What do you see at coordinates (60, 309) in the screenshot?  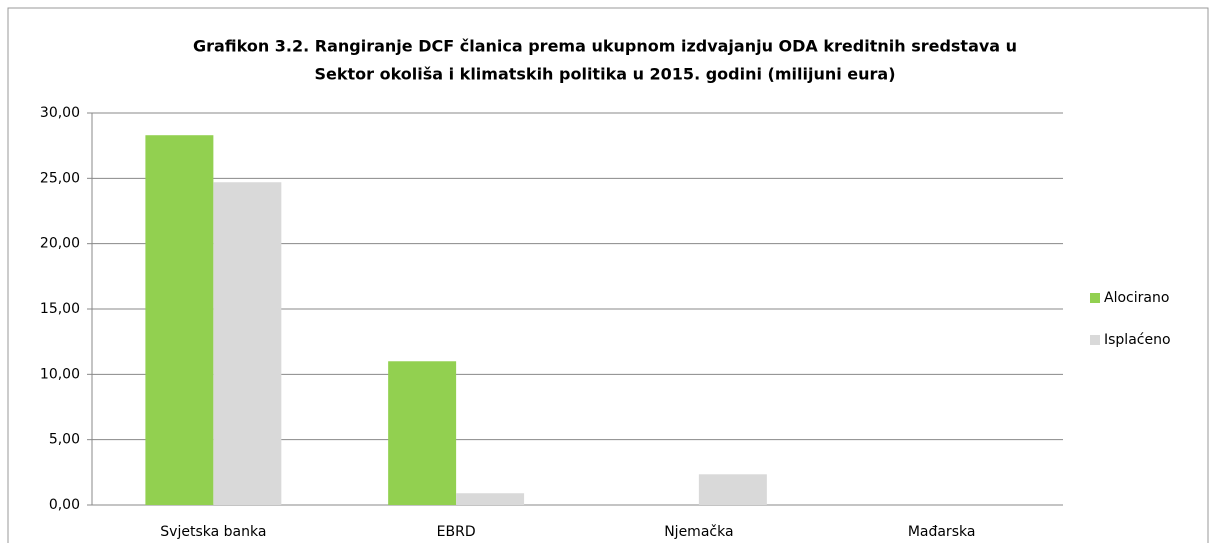 I see `y-tick-label: 15,00` at bounding box center [60, 309].